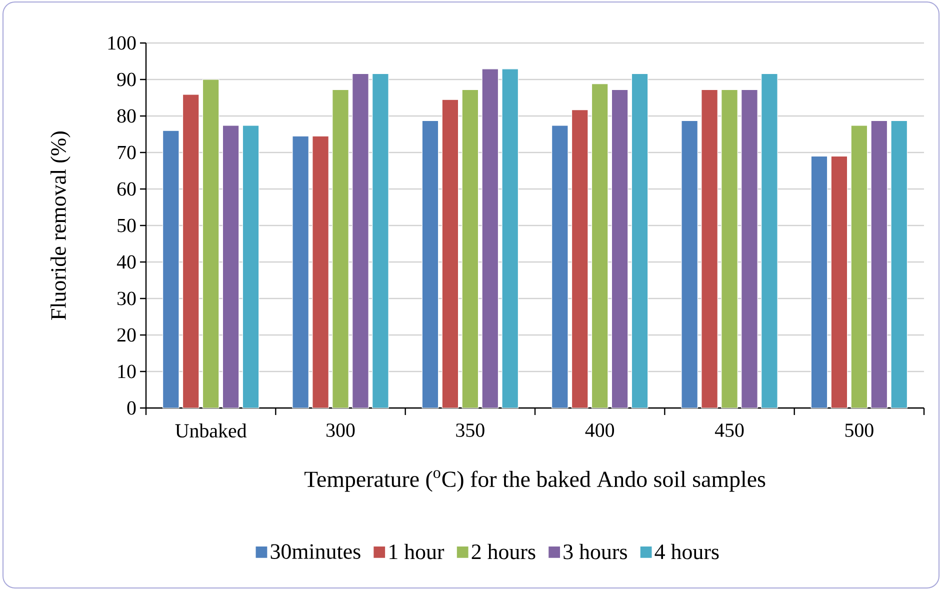 This screenshot has height=590, width=942. I want to click on y-tick-label: 80, so click(126, 116).